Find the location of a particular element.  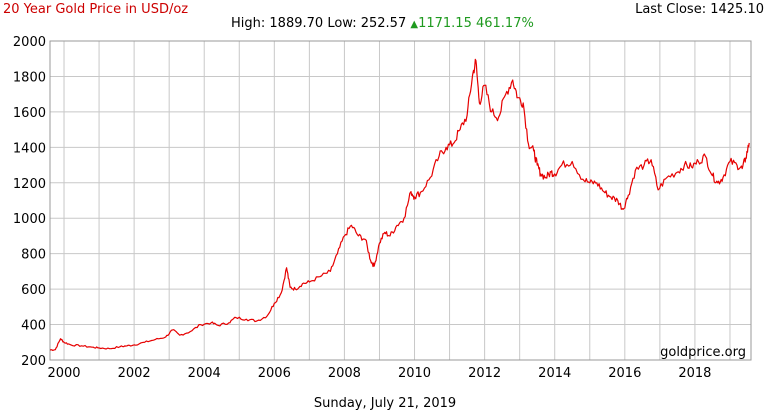

change-percent: 461.17% is located at coordinates (504, 23).